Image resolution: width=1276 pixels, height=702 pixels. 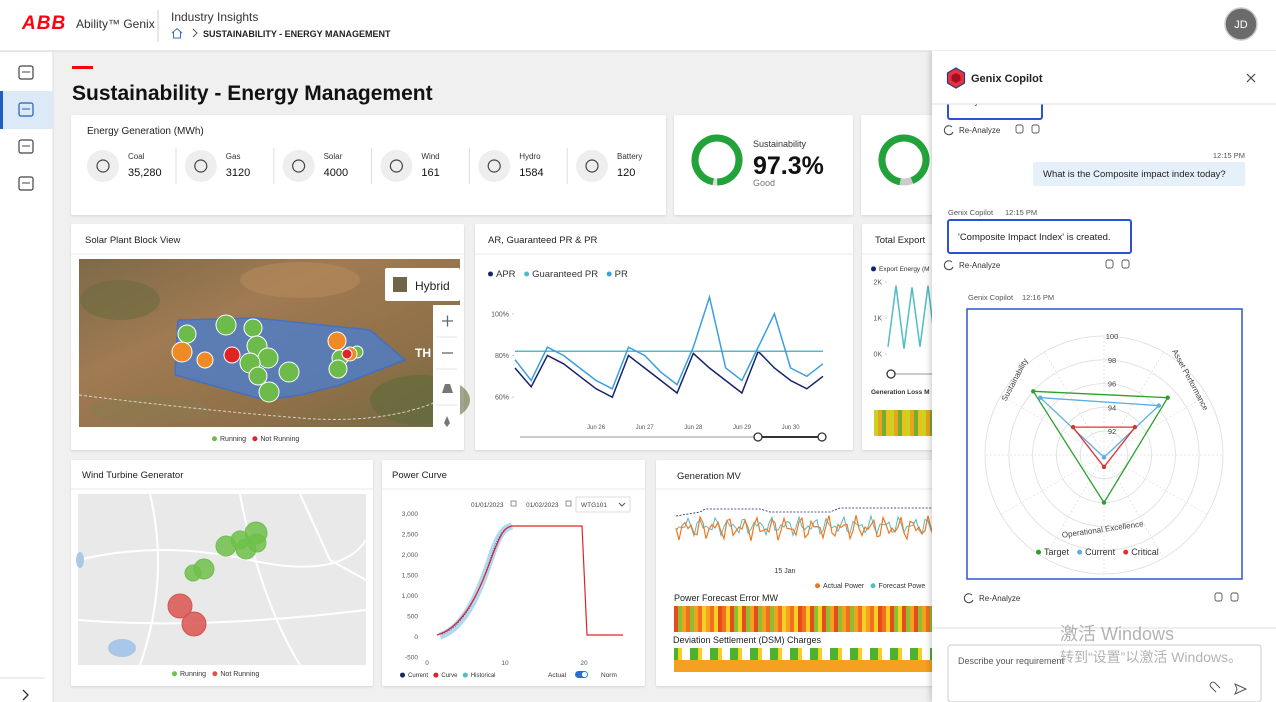 I want to click on r-tick-label: 100, so click(x=1112, y=336).